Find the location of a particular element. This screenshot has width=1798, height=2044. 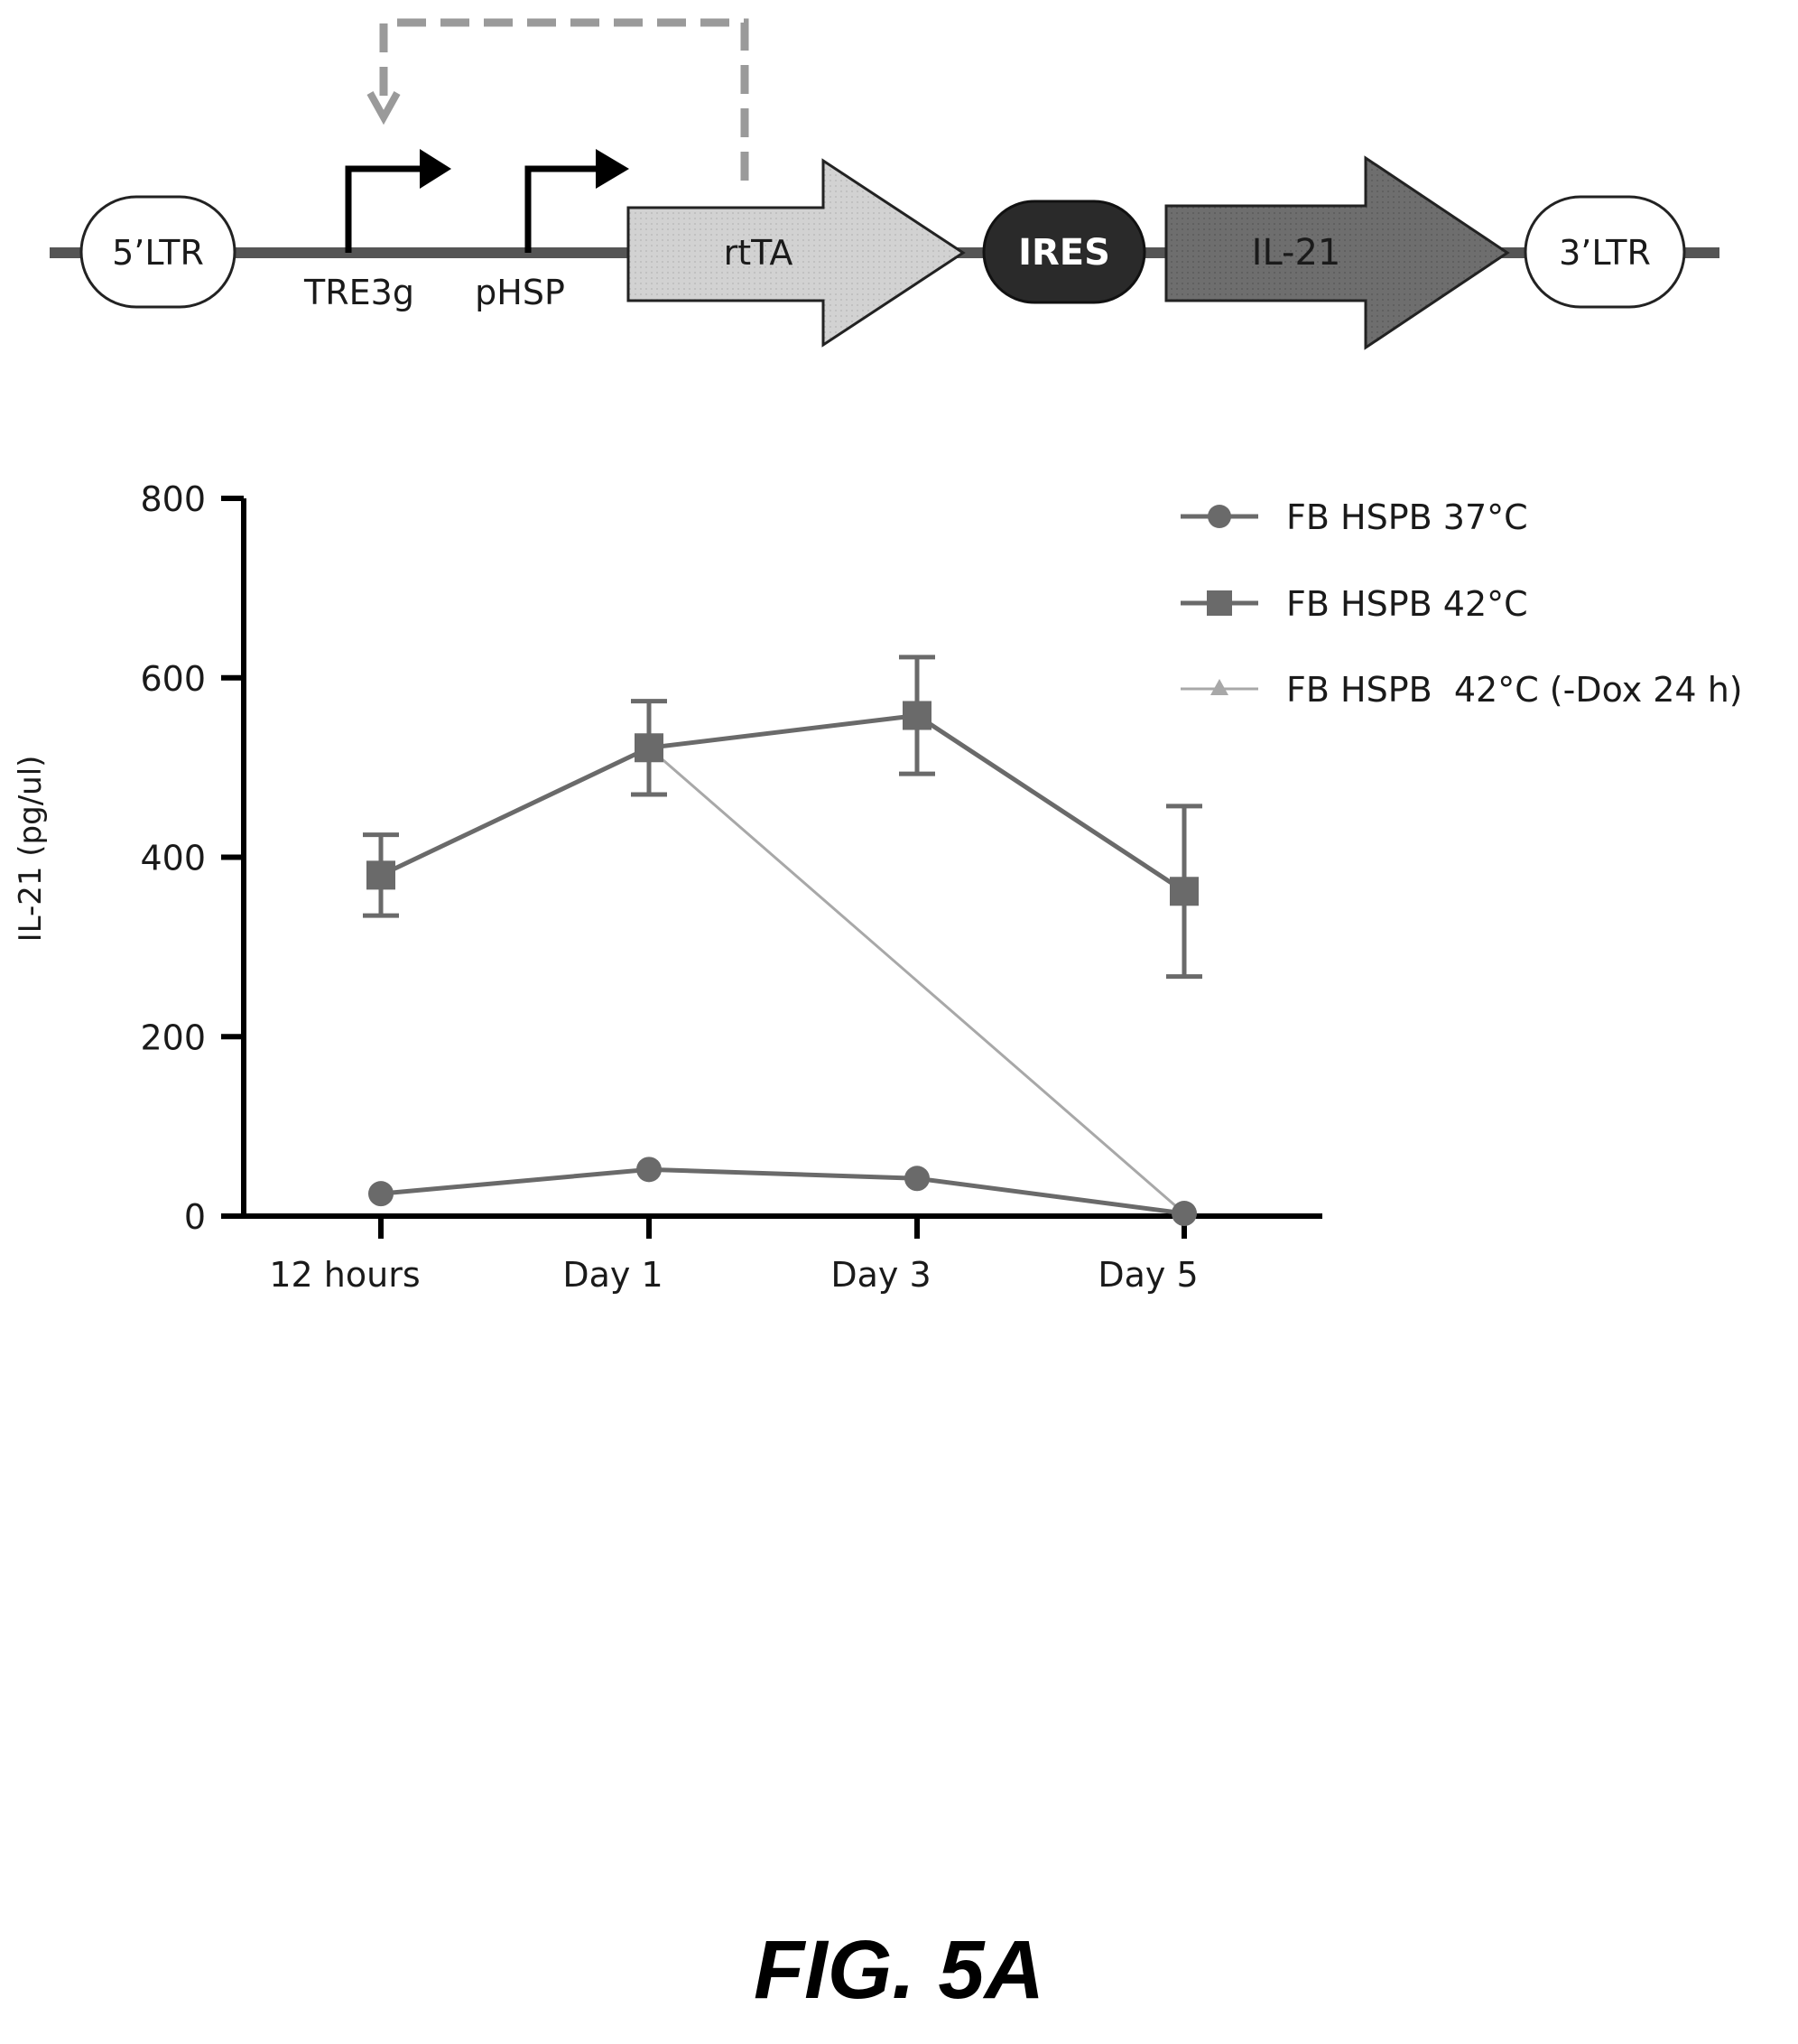

il21-gene-arrow is located at coordinates (1337, 253).